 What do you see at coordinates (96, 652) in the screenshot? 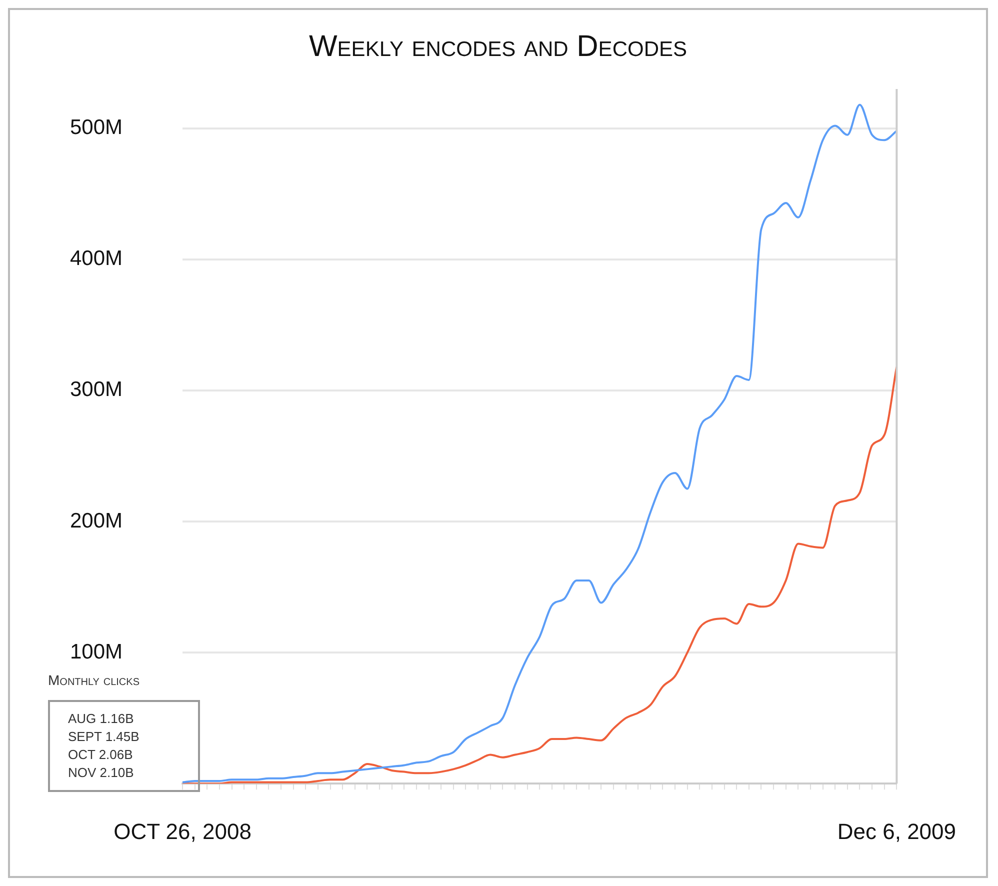
I see `y-tick-label: 100M` at bounding box center [96, 652].